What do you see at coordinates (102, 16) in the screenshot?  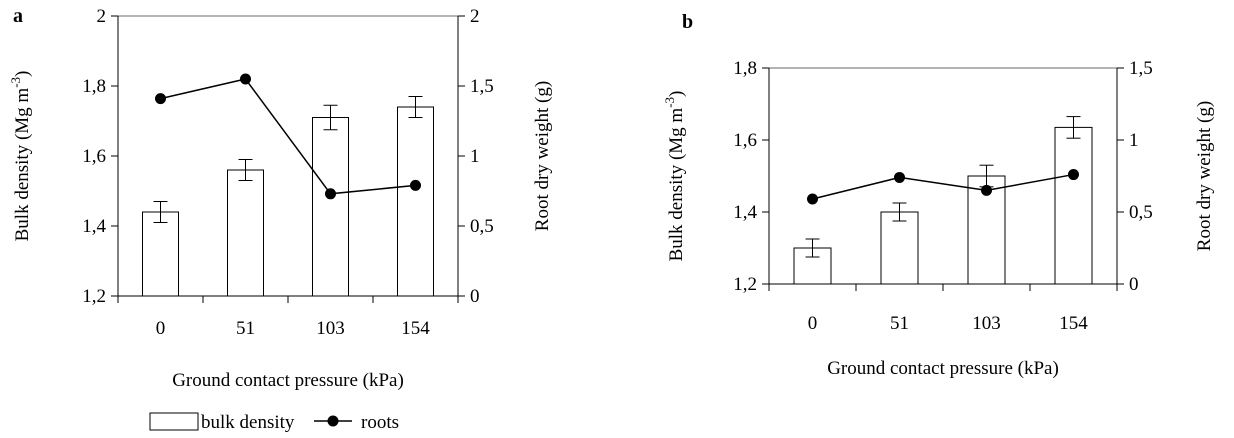 I see `y-tick-label-left: 2` at bounding box center [102, 16].